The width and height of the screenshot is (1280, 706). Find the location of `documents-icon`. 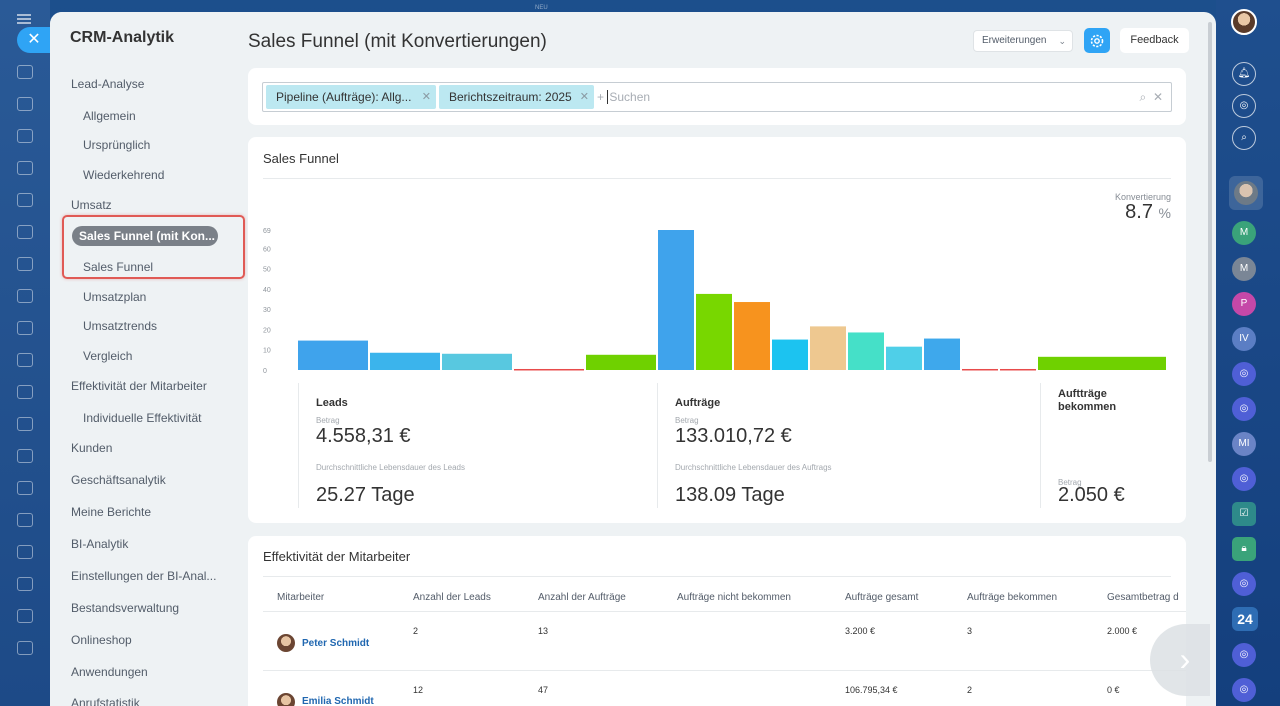

documents-icon is located at coordinates (25, 200).